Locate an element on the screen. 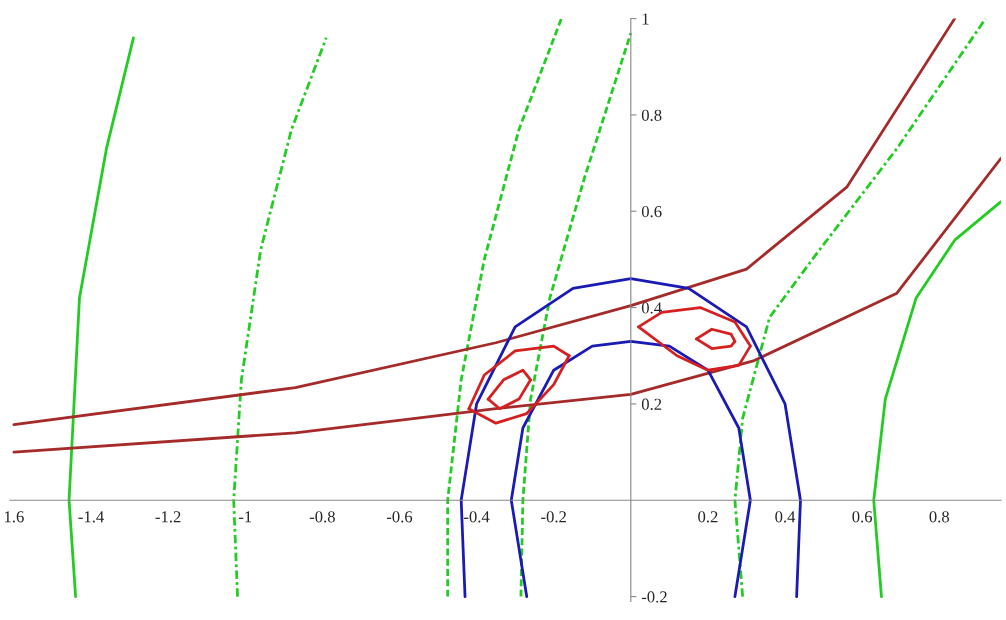 The image size is (1006, 620). y-tick-label: 1 is located at coordinates (645, 19).